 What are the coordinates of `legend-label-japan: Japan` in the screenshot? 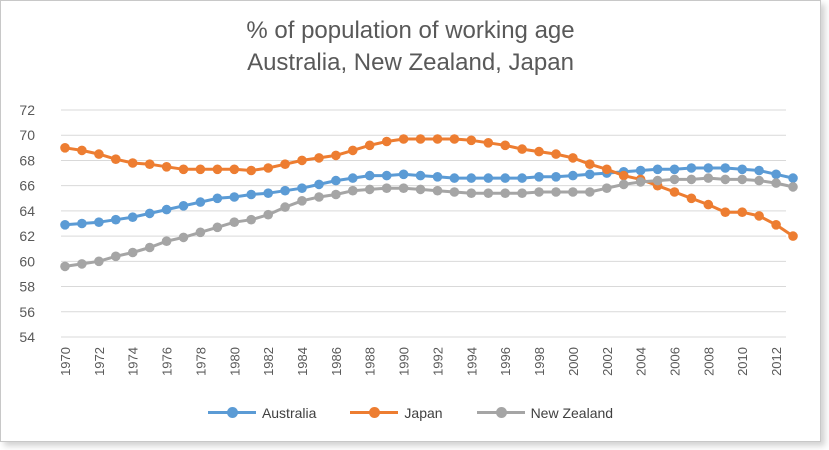 It's located at (423, 413).